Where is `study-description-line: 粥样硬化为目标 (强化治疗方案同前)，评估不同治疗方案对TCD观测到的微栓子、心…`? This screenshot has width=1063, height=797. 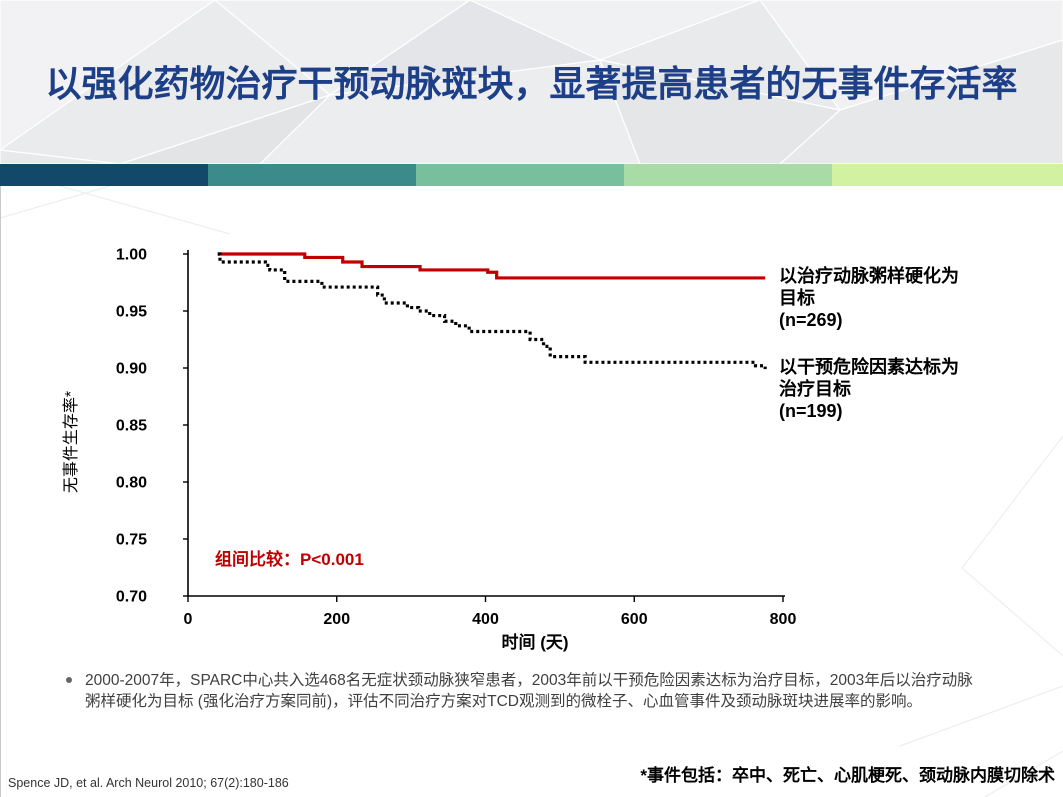 study-description-line: 粥样硬化为目标 (强化治疗方案同前)，评估不同治疗方案对TCD观测到的微栓子、心… is located at coordinates (503, 701).